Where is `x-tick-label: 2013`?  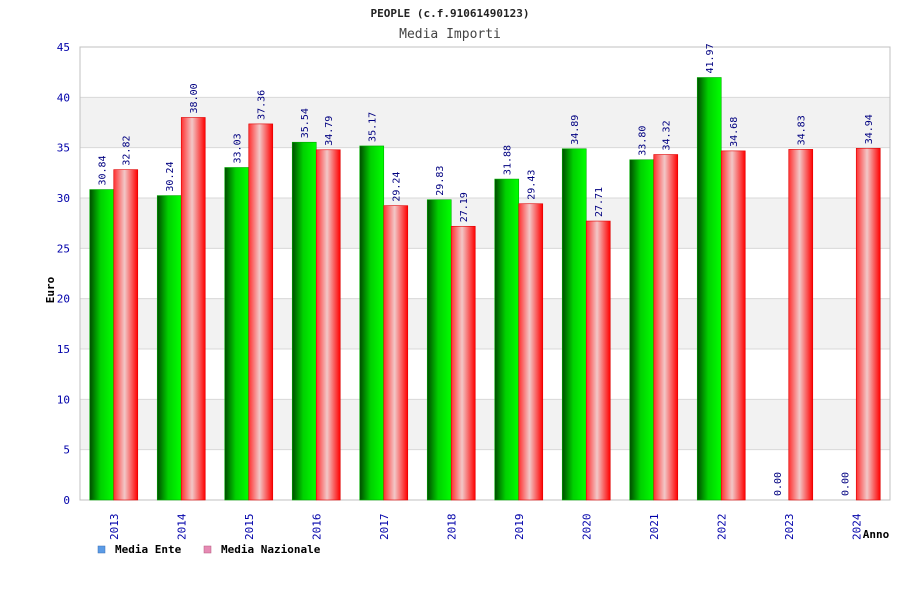
x-tick-label: 2013 is located at coordinates (114, 527).